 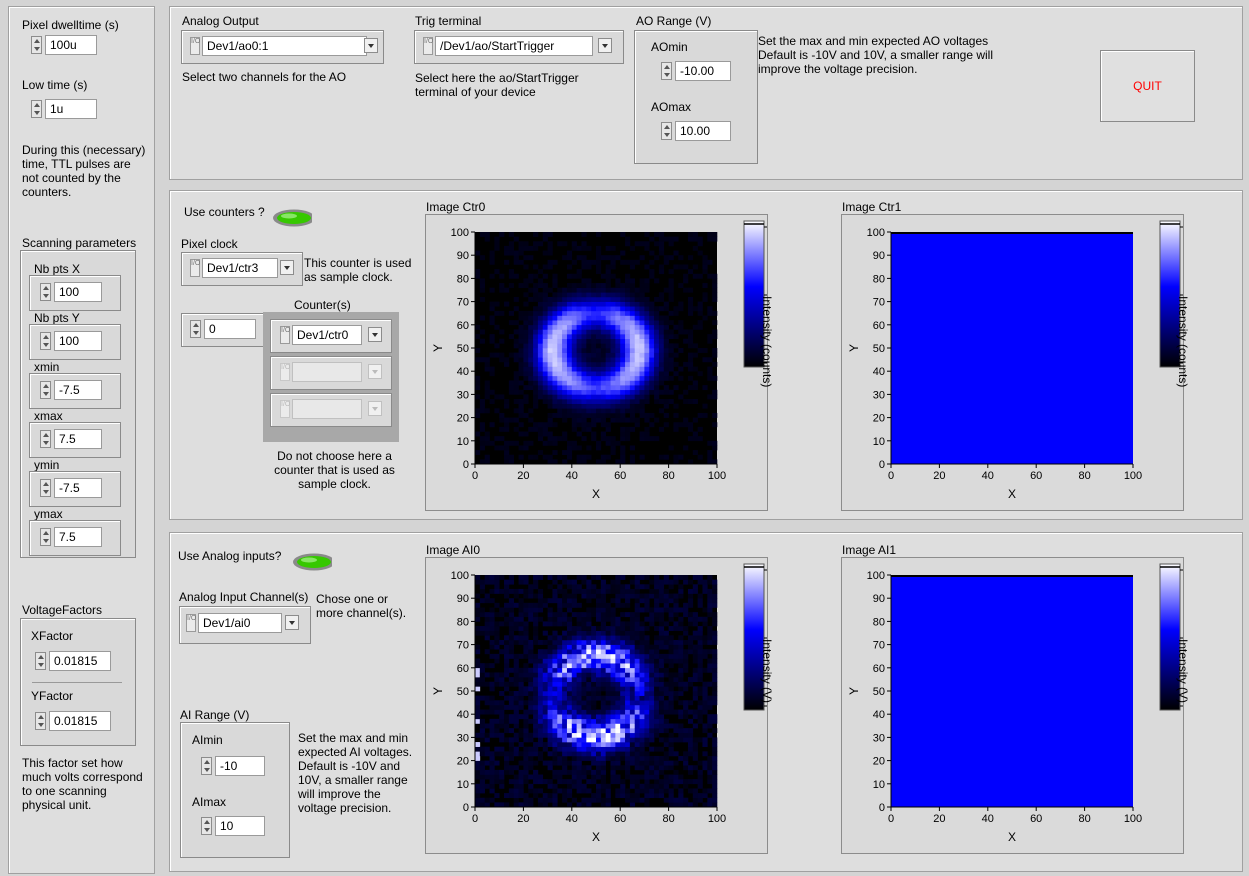 What do you see at coordinates (456, 207) in the screenshot?
I see `image-ctr0-title: Image Ctr0` at bounding box center [456, 207].